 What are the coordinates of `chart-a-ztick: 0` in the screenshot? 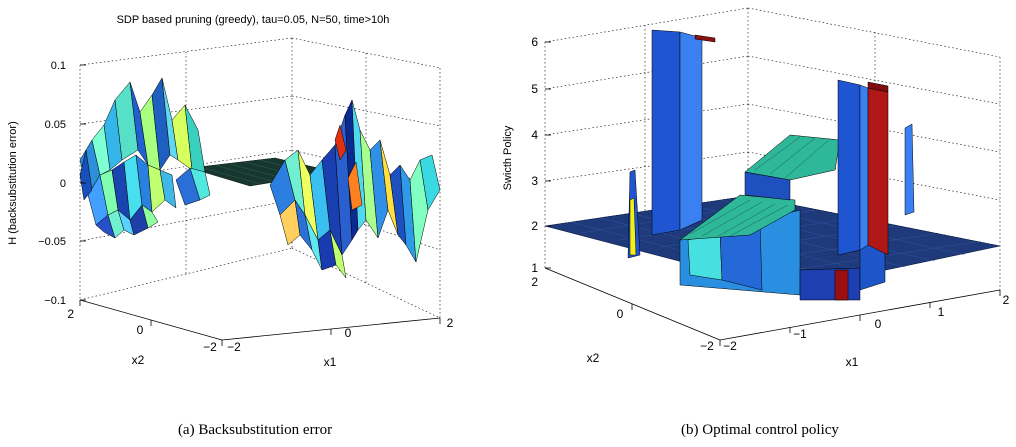 It's located at (63, 184).